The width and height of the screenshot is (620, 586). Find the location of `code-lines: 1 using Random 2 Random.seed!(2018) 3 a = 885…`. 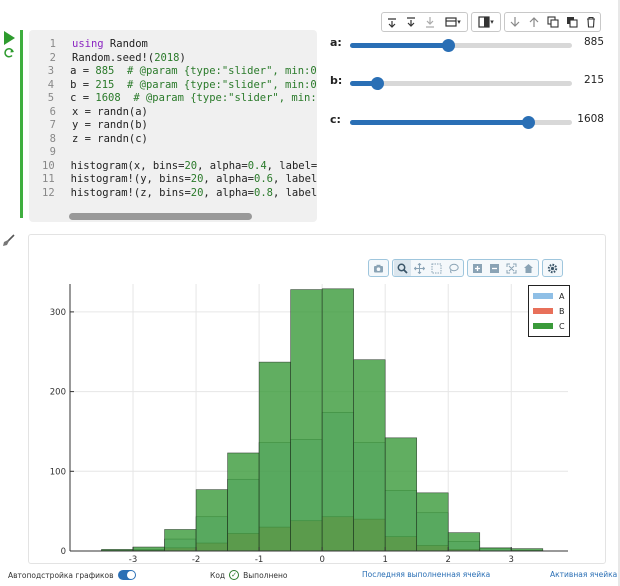

code-lines: 1 using Random 2 Random.seed!(2018) 3 a = 885… is located at coordinates (173, 119).